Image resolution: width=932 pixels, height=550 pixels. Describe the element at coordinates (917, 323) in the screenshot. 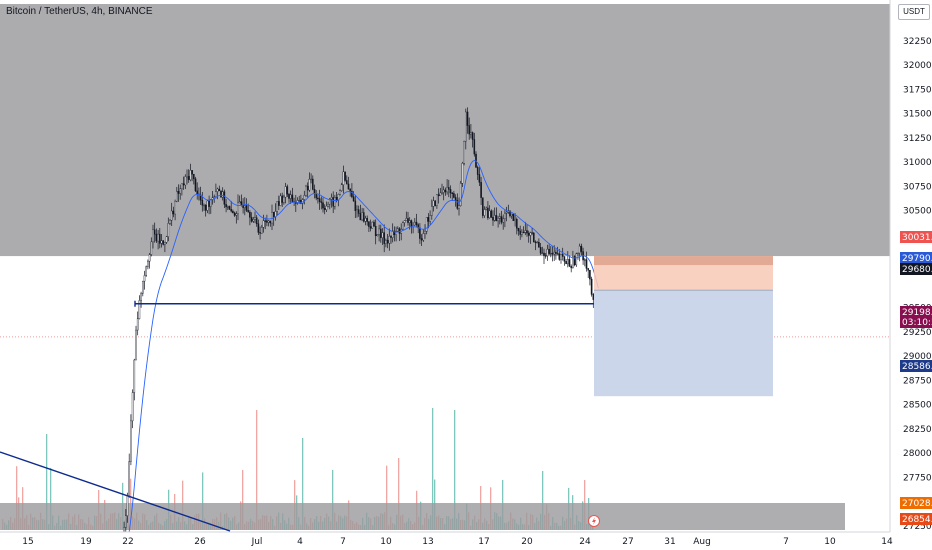

I see `countdown-label: 03:10:55` at that location.